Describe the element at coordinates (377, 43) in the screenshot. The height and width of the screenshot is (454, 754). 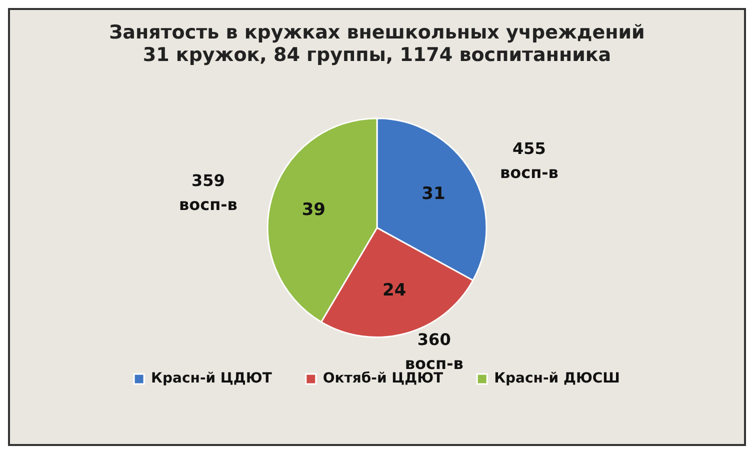
I see `chart-title: Занятость в кружках внешкольных учреждений 31 кружок, 84 группы, 1174 воспитанника` at that location.